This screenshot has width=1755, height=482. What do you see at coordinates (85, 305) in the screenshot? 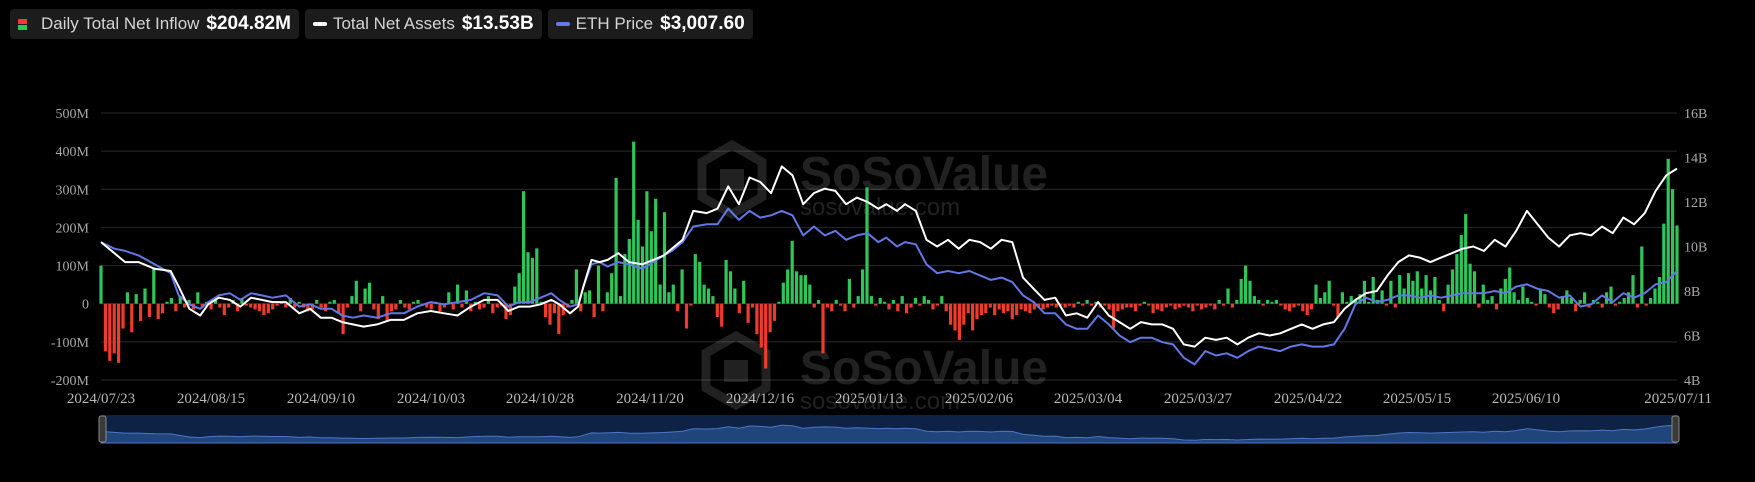
I see `left-tick-label: 0` at bounding box center [85, 305].